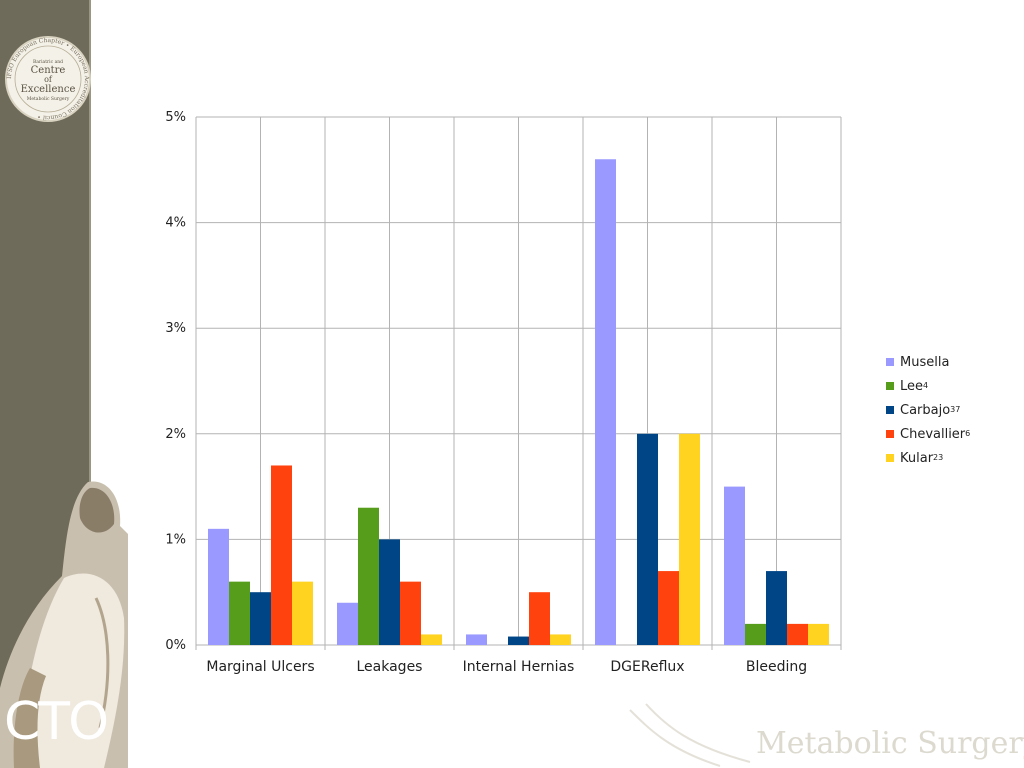  I want to click on seal-line-3: of, so click(48, 79).